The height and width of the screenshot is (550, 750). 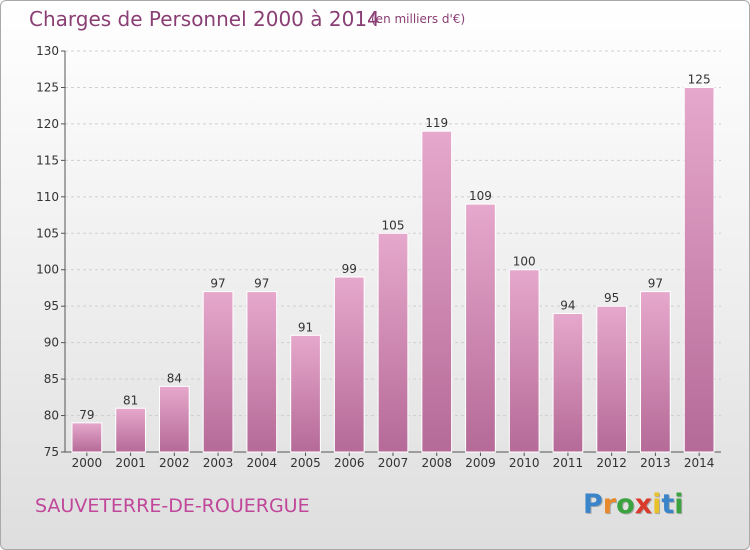 I want to click on bar-2007, so click(x=393, y=342).